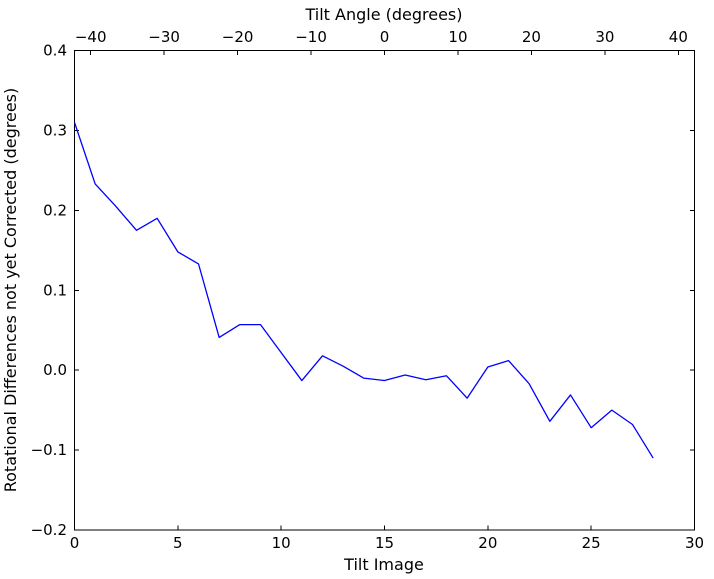 This screenshot has width=714, height=579. What do you see at coordinates (281, 543) in the screenshot?
I see `x-tick-label: 10` at bounding box center [281, 543].